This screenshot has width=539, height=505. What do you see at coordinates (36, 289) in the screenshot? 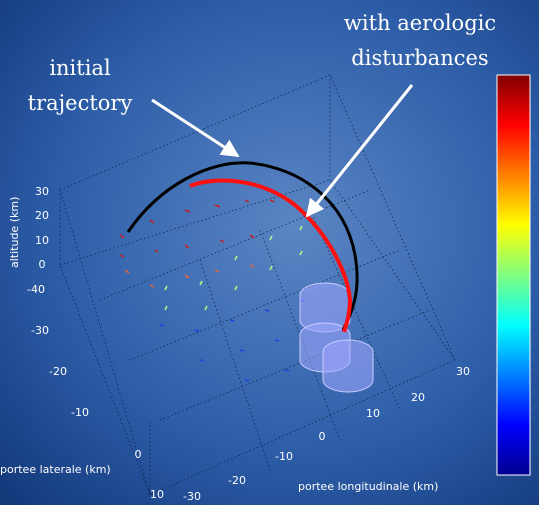
I see `tick-label: -40` at bounding box center [36, 289].